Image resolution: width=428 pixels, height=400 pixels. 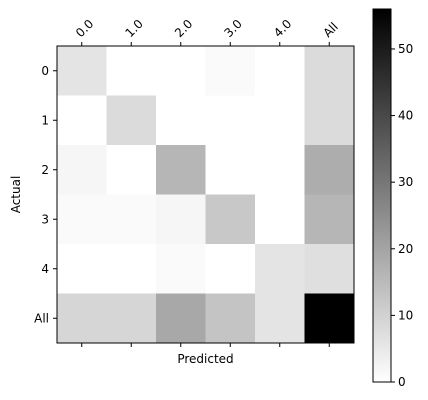 I want to click on y-axis-label: Actual, so click(x=16, y=195).